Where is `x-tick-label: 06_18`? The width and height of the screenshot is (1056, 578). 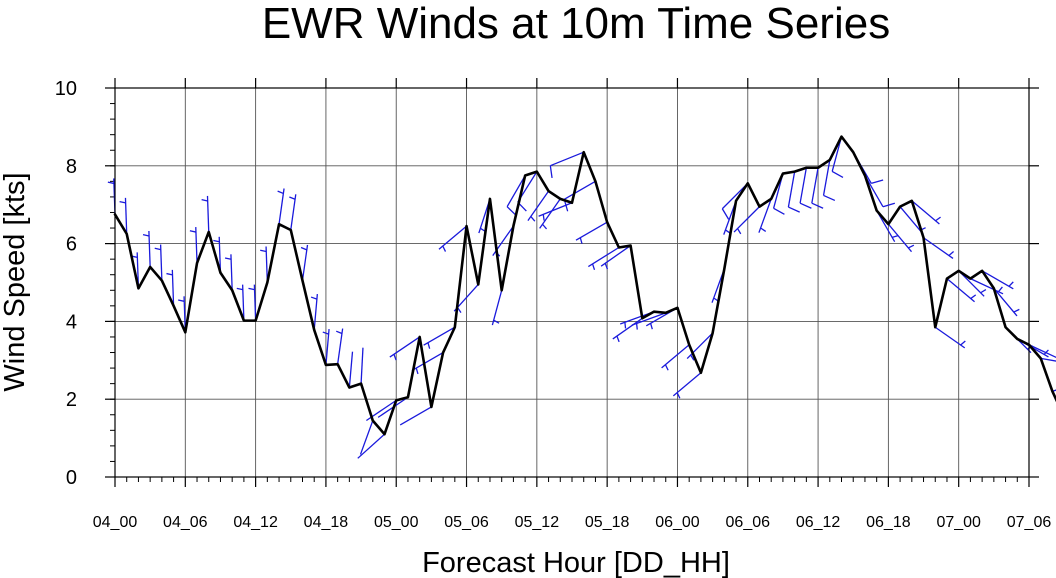
x-tick-label: 06_18 is located at coordinates (888, 522).